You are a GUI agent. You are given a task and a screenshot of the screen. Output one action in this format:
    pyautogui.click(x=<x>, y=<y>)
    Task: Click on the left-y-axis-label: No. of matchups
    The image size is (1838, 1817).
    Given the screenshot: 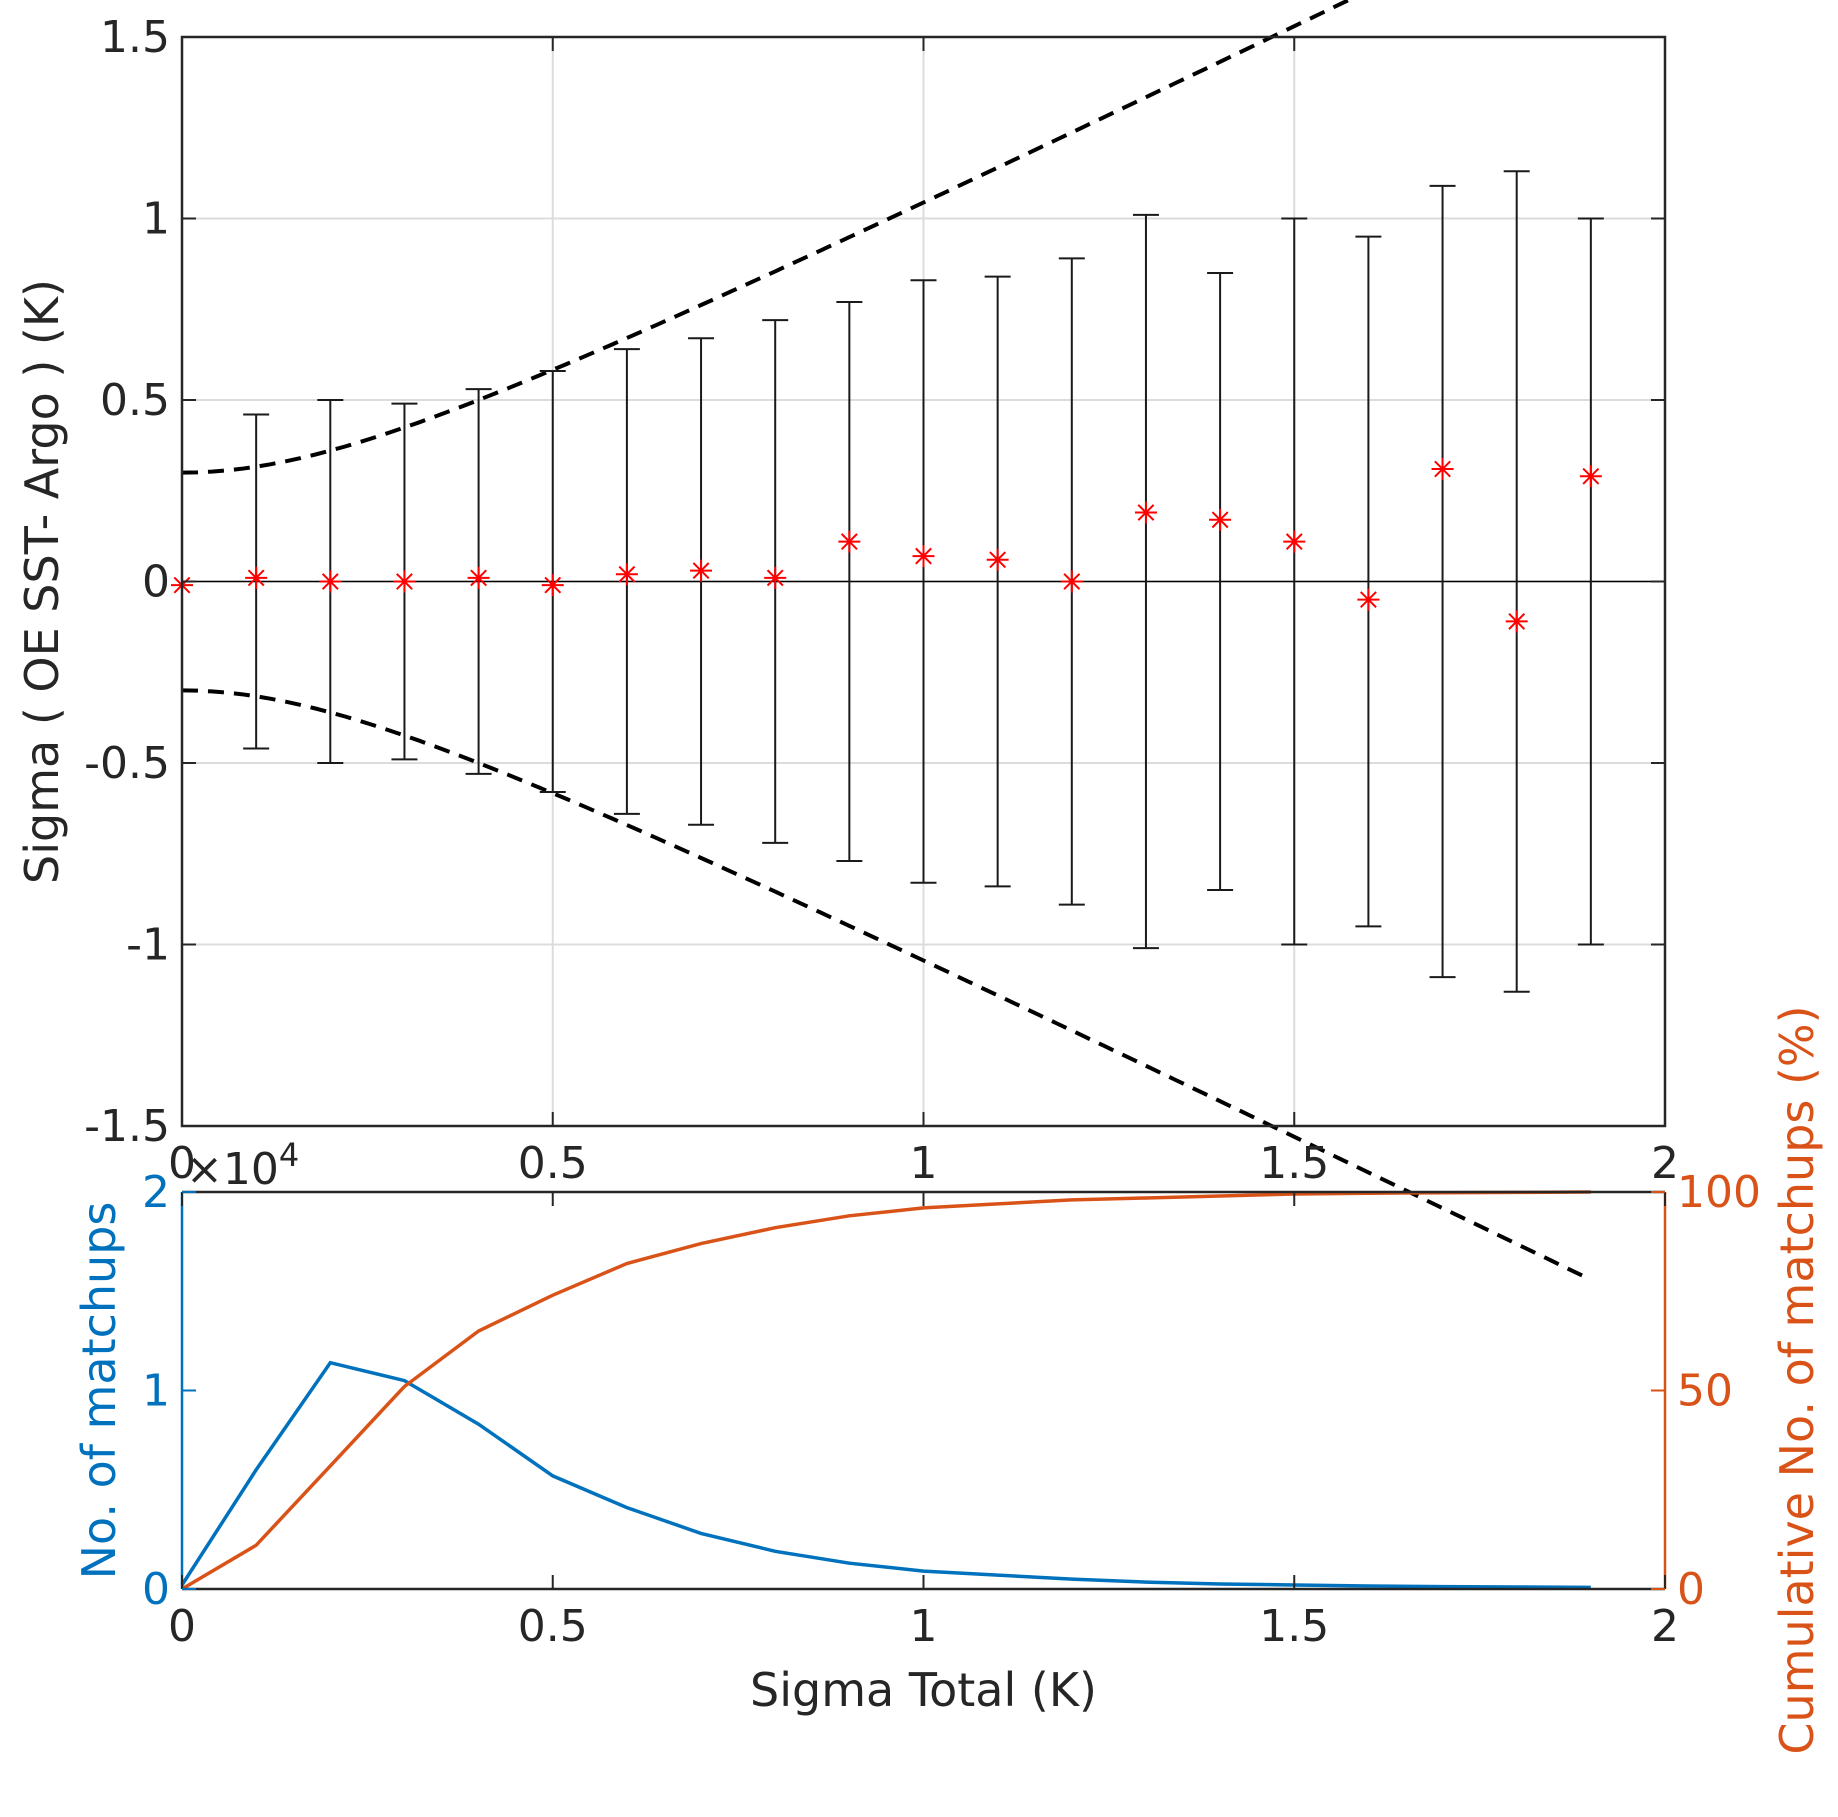 What is the action you would take?
    pyautogui.click(x=99, y=1391)
    